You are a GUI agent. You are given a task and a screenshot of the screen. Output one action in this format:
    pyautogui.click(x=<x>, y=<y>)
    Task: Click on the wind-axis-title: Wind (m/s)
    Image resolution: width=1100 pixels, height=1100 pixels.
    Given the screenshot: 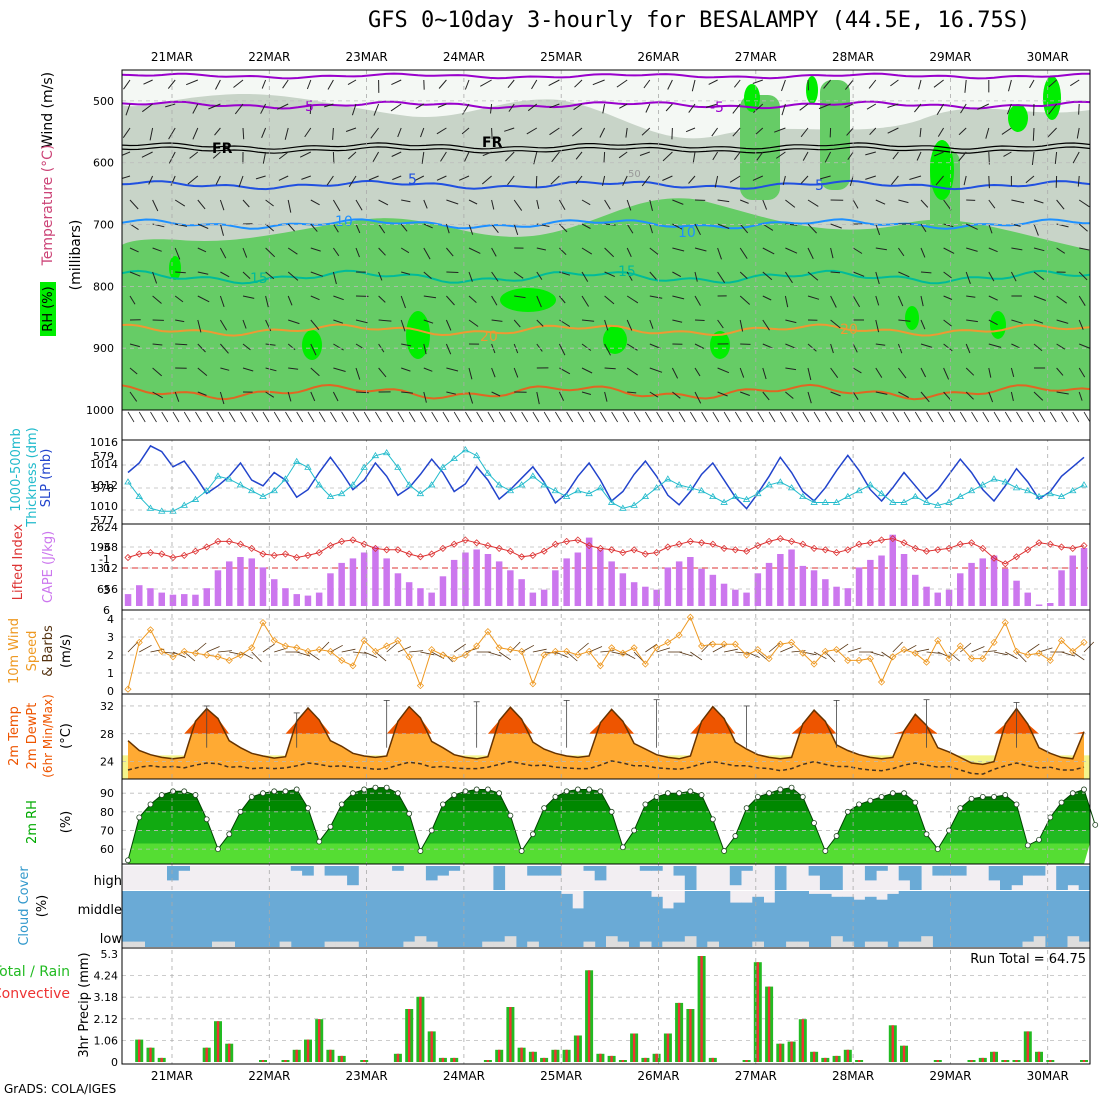 What is the action you would take?
    pyautogui.click(x=48, y=110)
    